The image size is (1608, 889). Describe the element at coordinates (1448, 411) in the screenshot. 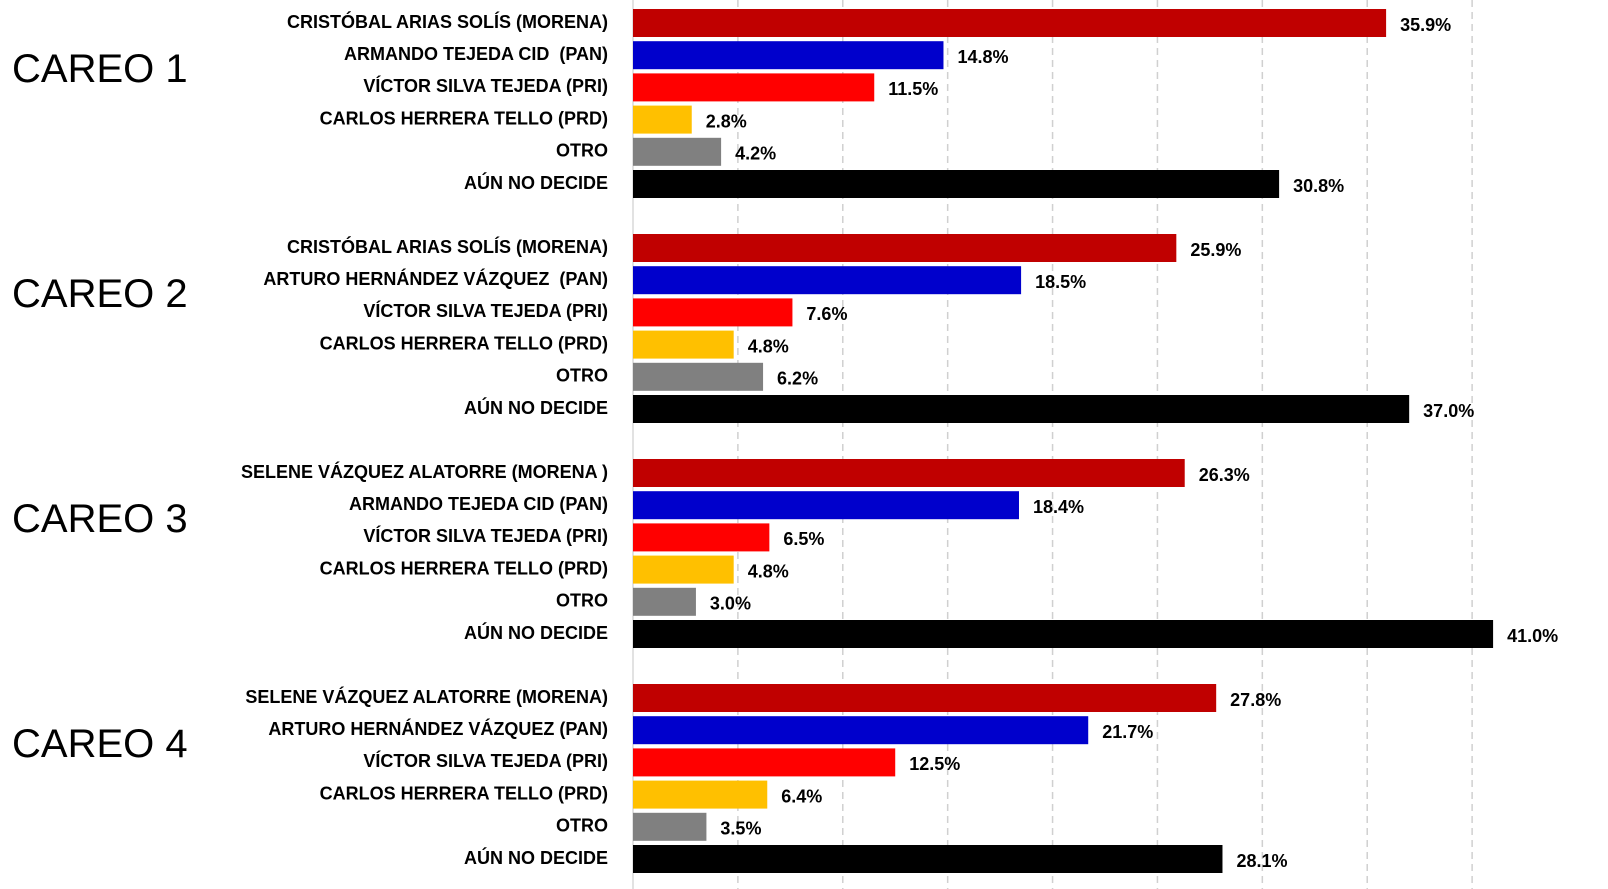

I see `value-label: 37.0%` at that location.